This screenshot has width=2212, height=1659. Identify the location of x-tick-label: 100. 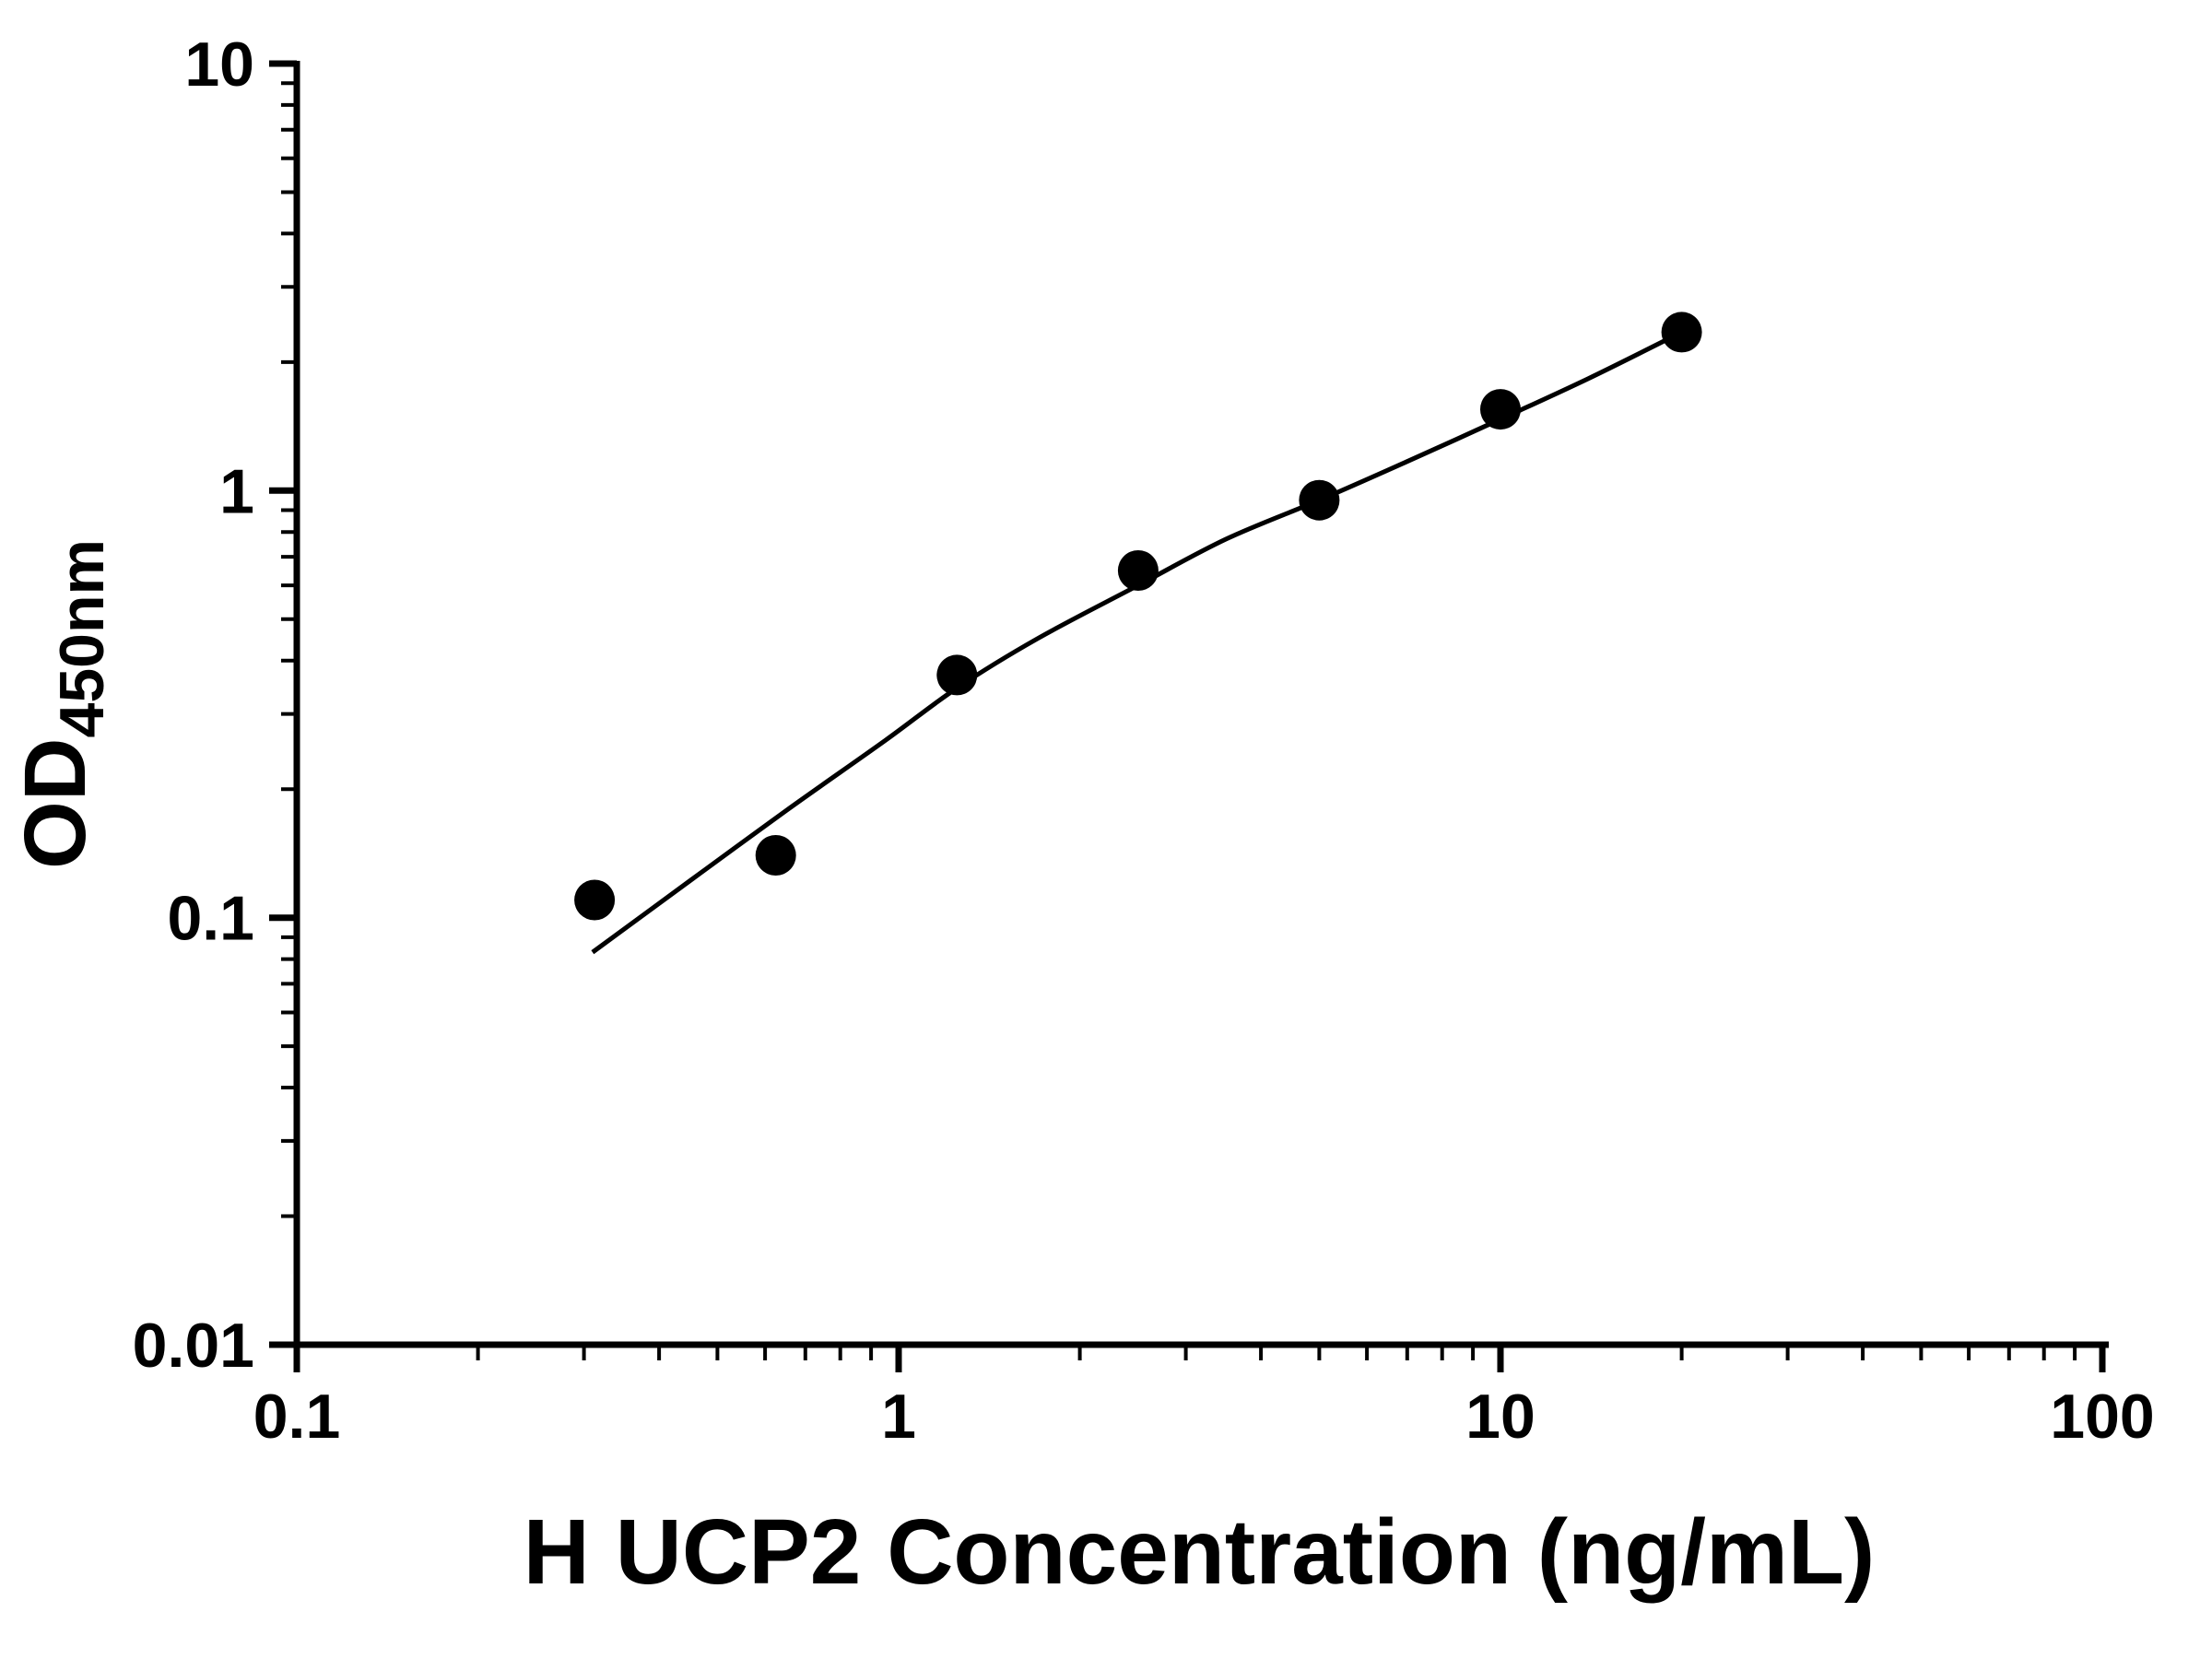
(2102, 1417).